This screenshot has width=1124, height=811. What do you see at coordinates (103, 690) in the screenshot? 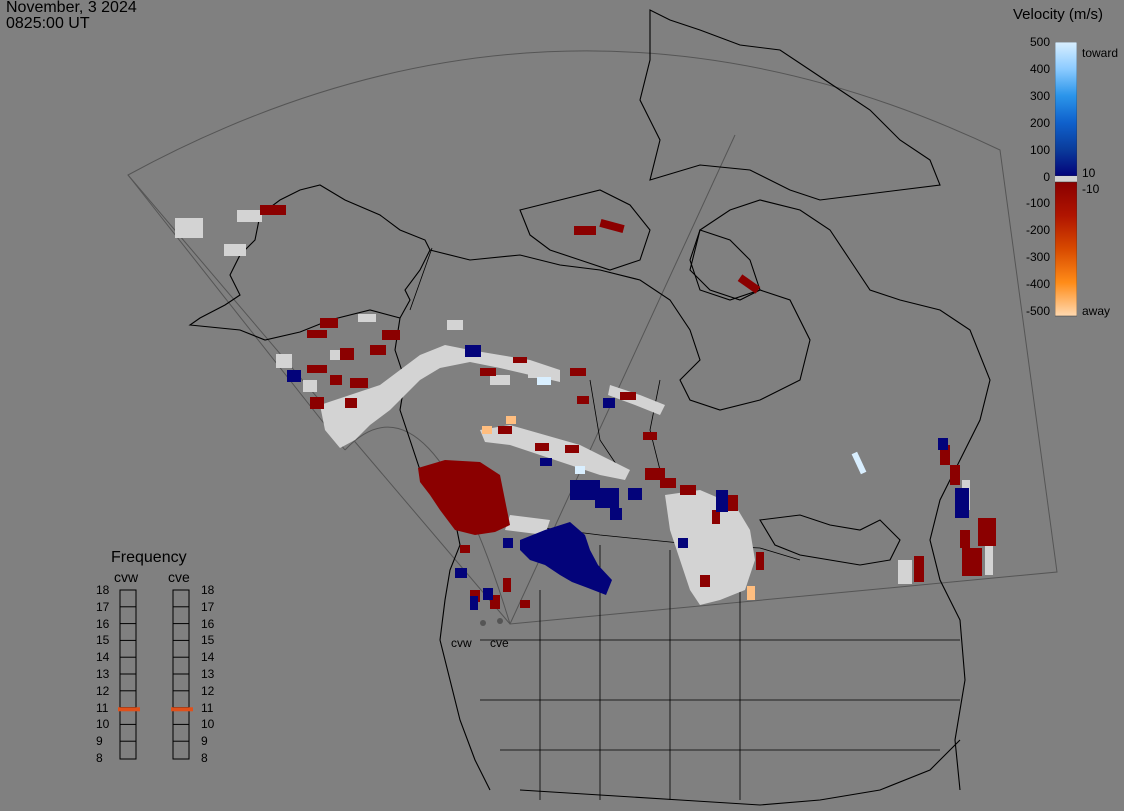
I see `frequency-label-left: 12` at bounding box center [103, 690].